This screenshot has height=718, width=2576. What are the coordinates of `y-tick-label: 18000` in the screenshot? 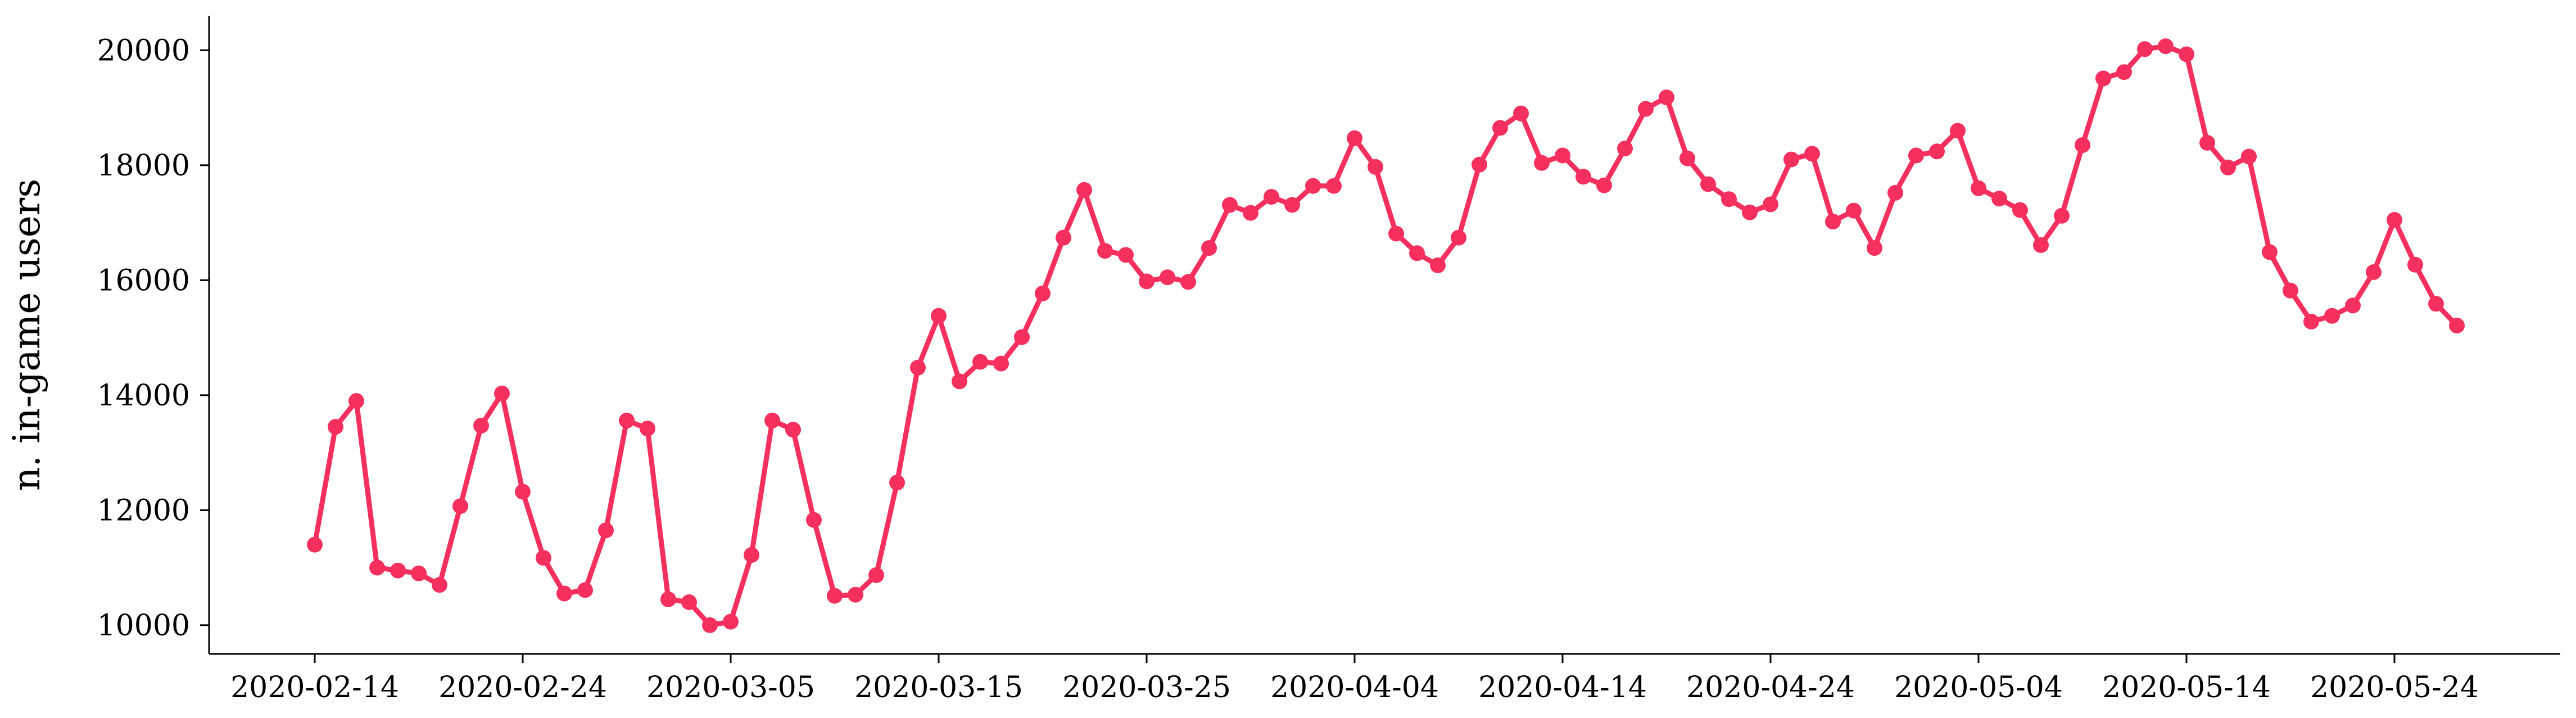 It's located at (143, 166).